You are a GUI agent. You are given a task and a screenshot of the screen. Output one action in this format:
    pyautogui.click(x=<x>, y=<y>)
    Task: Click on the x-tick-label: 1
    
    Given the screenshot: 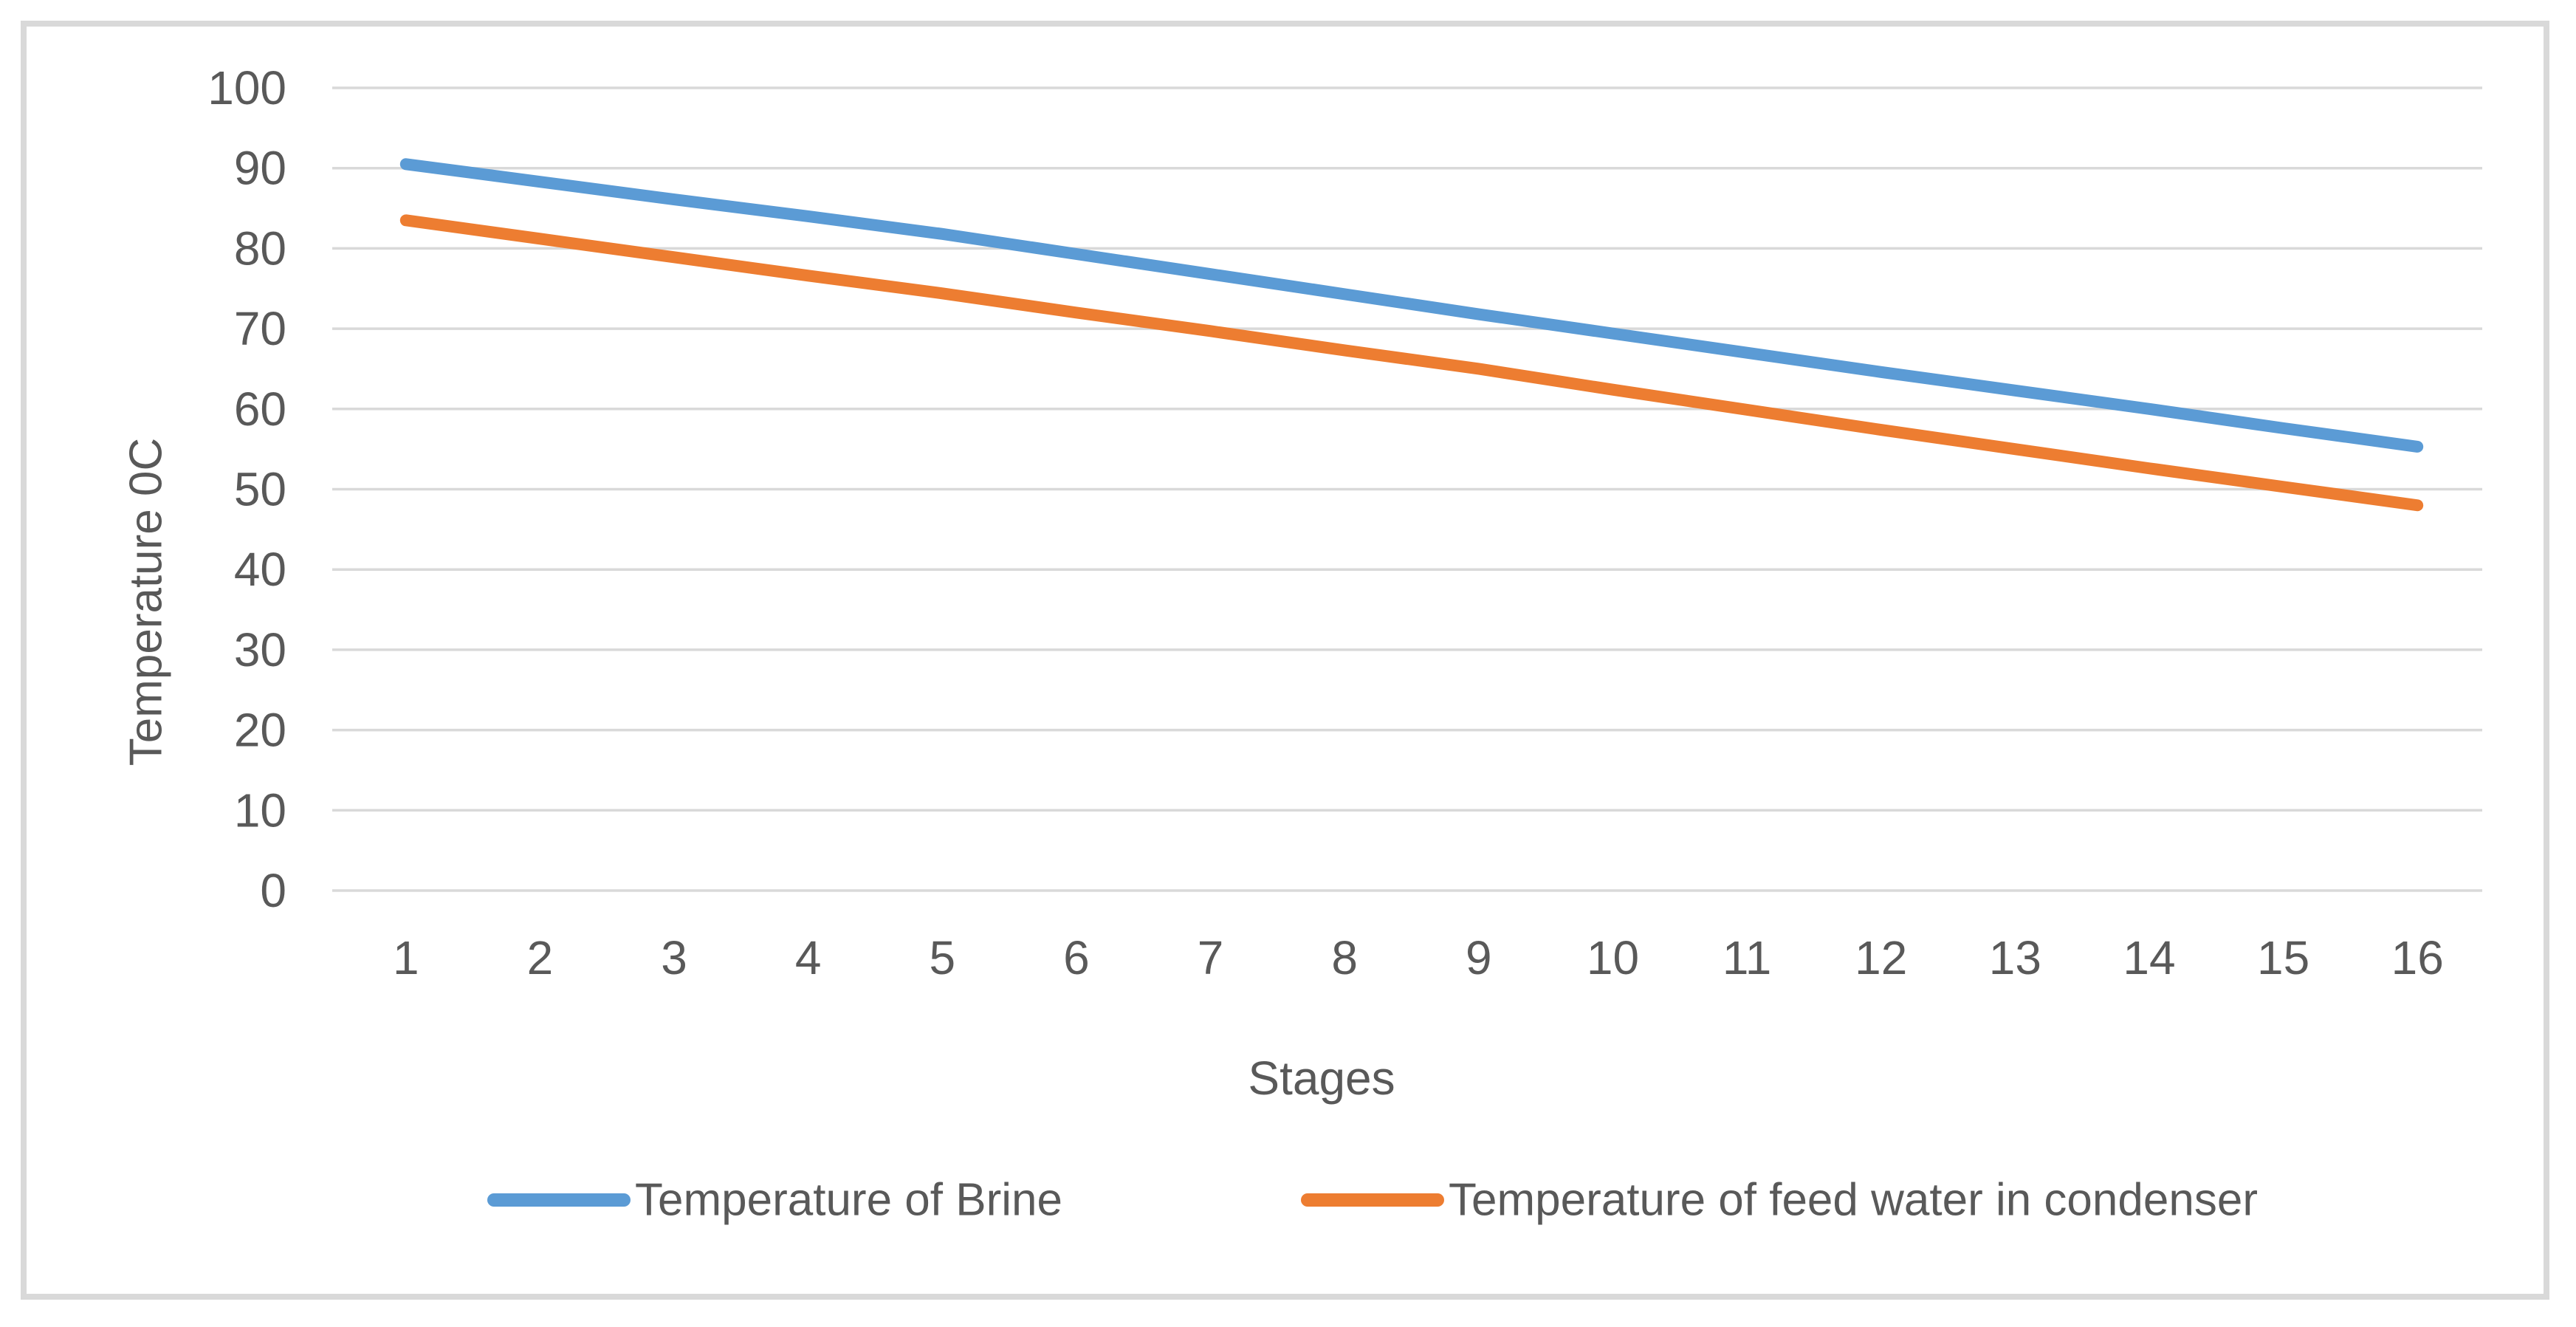 What is the action you would take?
    pyautogui.click(x=406, y=958)
    